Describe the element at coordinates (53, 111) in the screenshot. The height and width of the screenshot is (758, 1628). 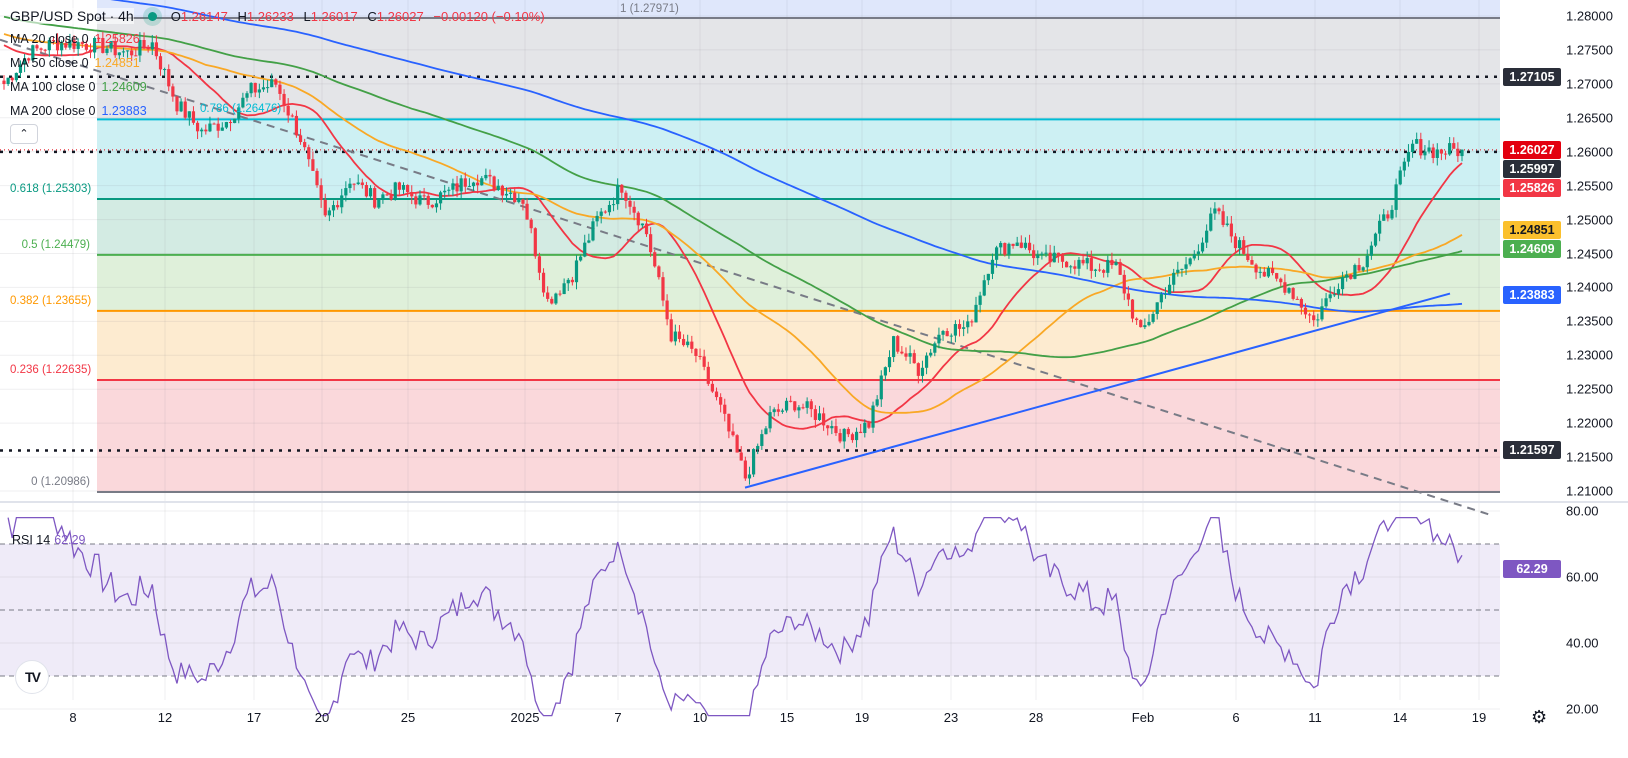
I see `ma-label: MA 200 close 0` at that location.